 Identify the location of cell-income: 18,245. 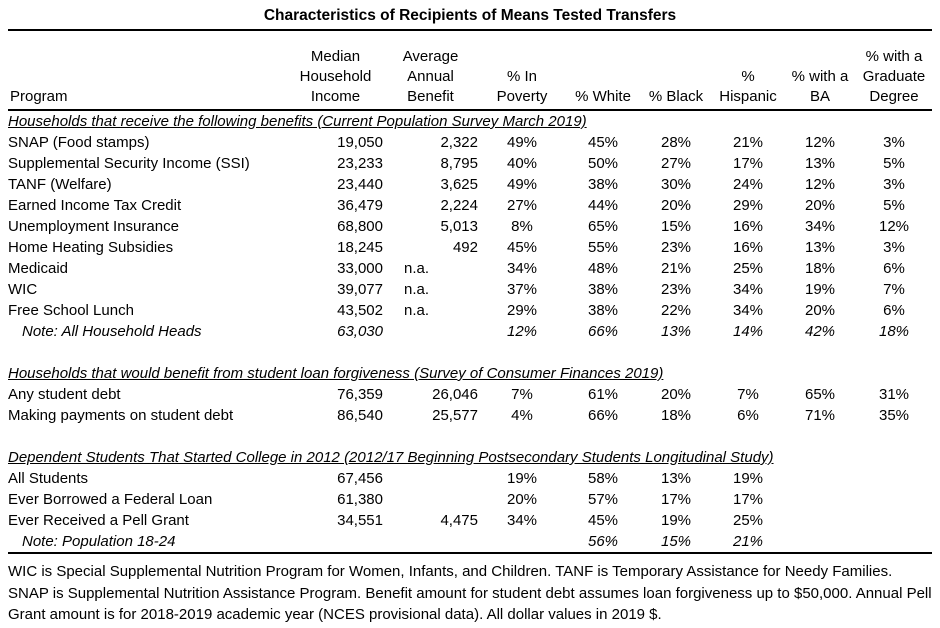
(360, 247).